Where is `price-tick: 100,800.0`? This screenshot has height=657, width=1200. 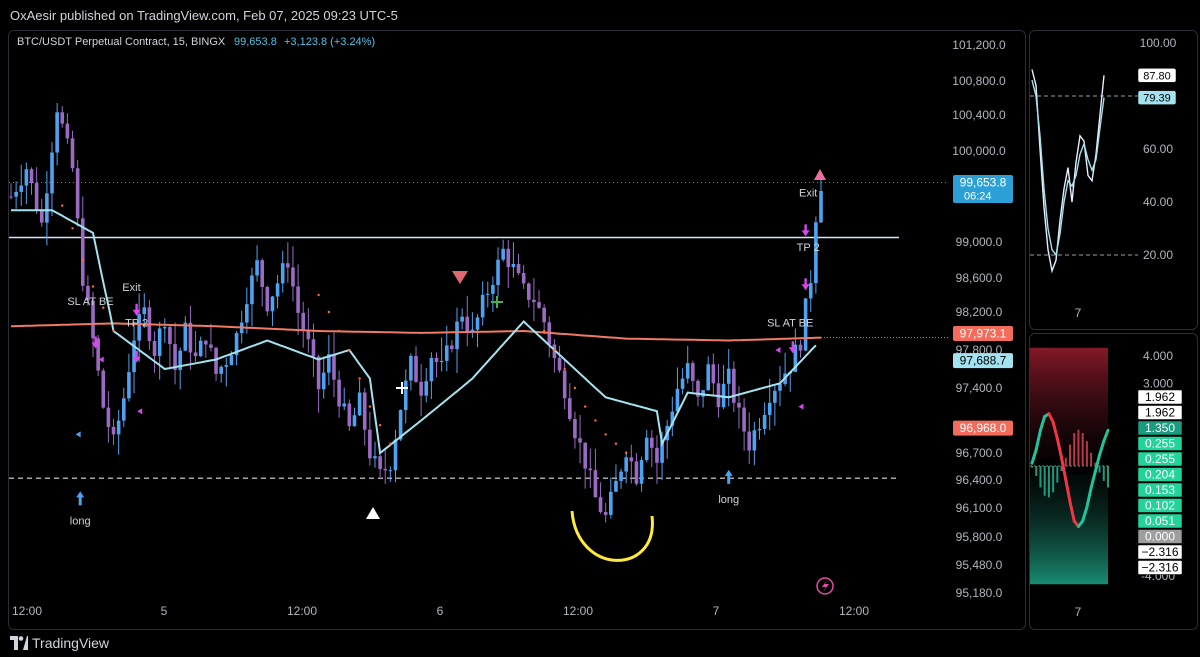
price-tick: 100,800.0 is located at coordinates (979, 81).